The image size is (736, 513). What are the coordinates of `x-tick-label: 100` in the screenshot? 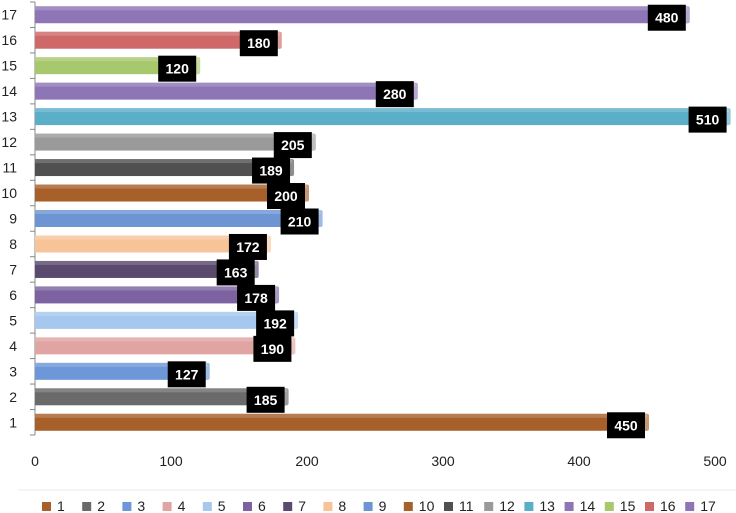 It's located at (171, 461).